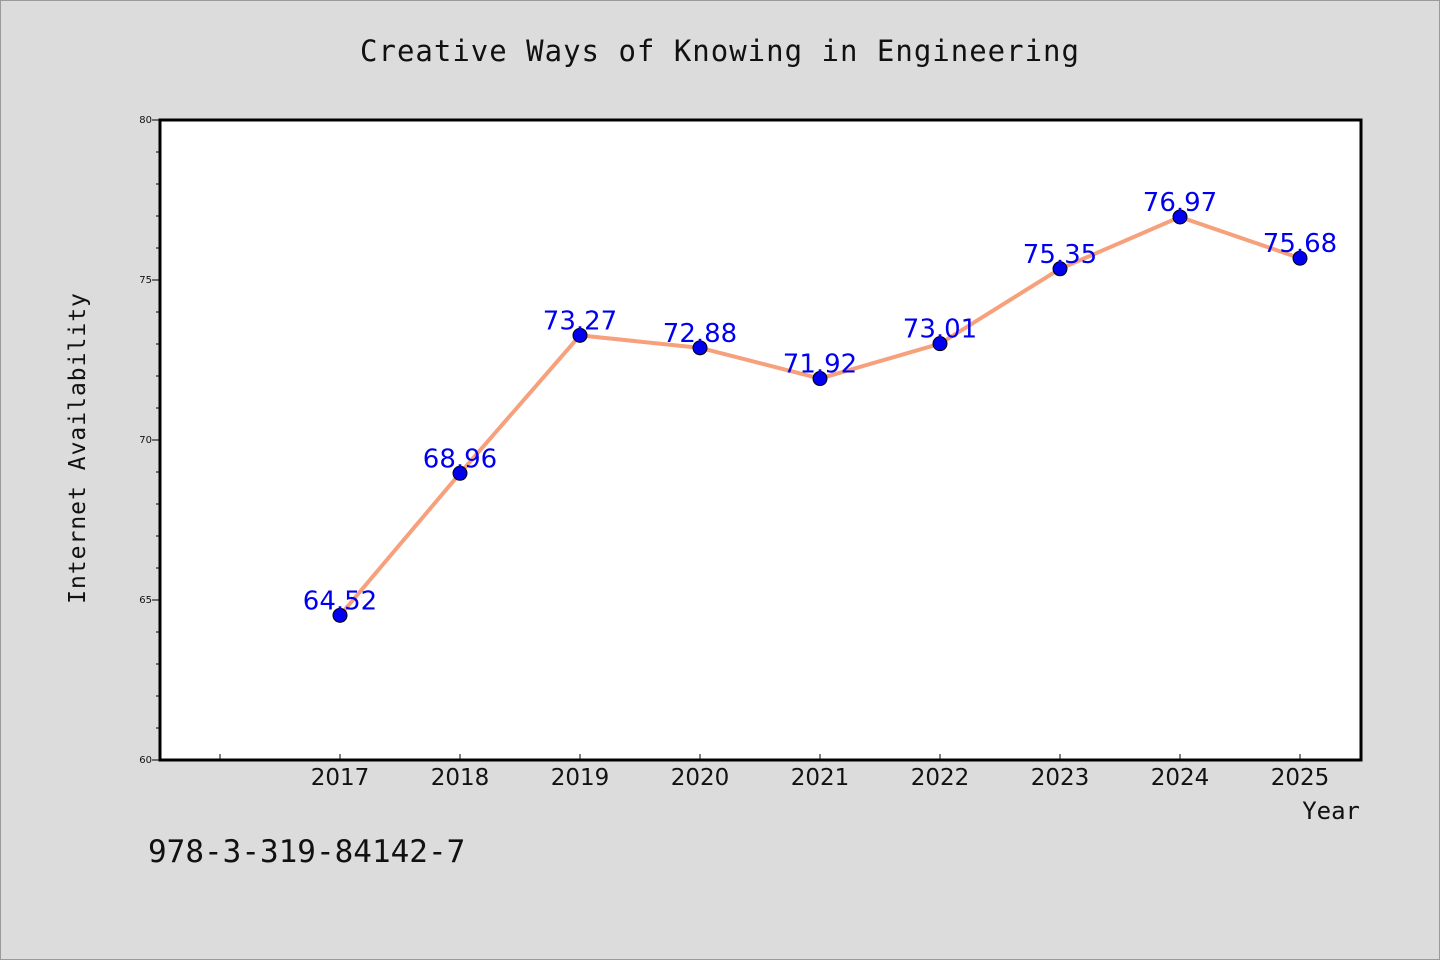 This screenshot has width=1440, height=960. I want to click on data-label: 73.27, so click(580, 321).